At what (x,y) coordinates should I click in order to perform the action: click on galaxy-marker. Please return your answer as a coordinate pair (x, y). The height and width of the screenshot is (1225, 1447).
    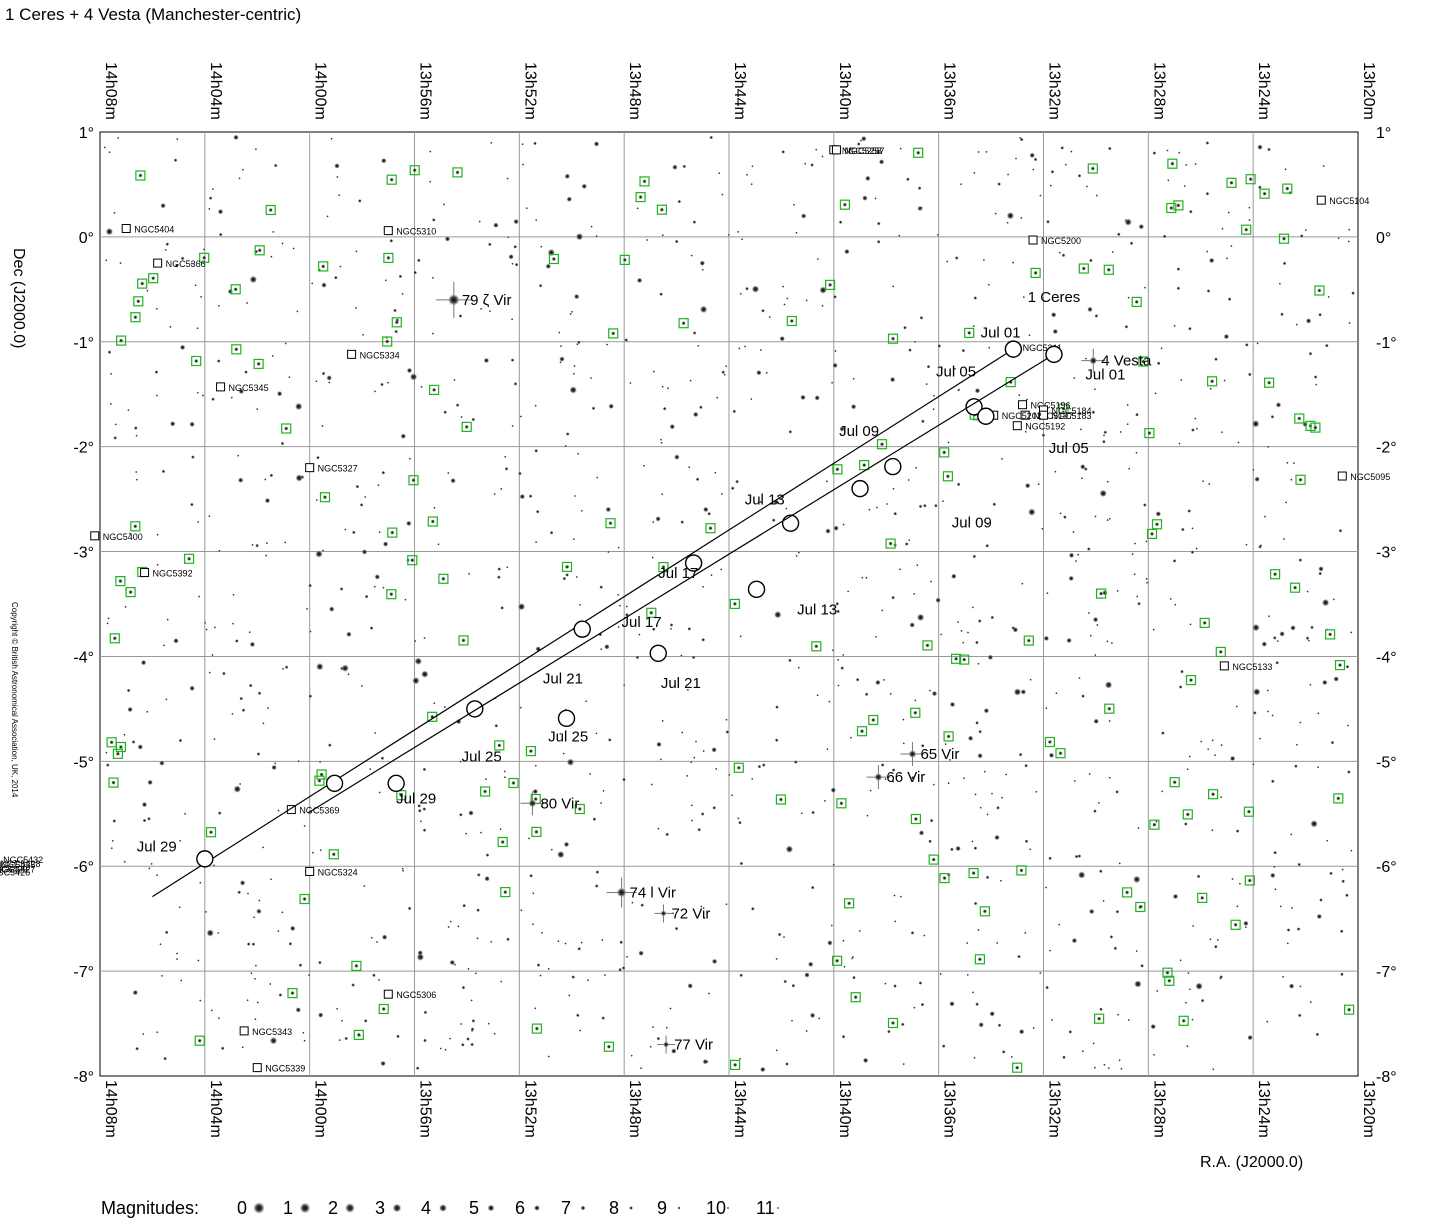
    Looking at the image, I should click on (310, 468).